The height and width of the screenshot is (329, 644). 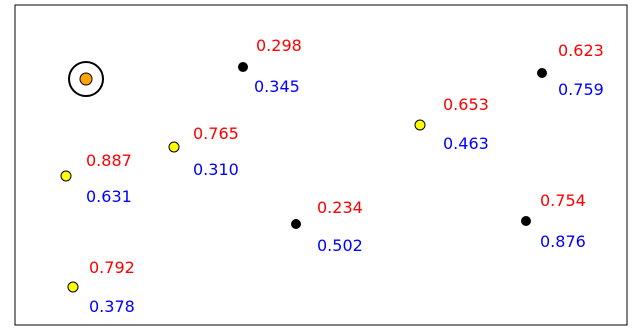 I want to click on target-marker, so click(x=86, y=79).